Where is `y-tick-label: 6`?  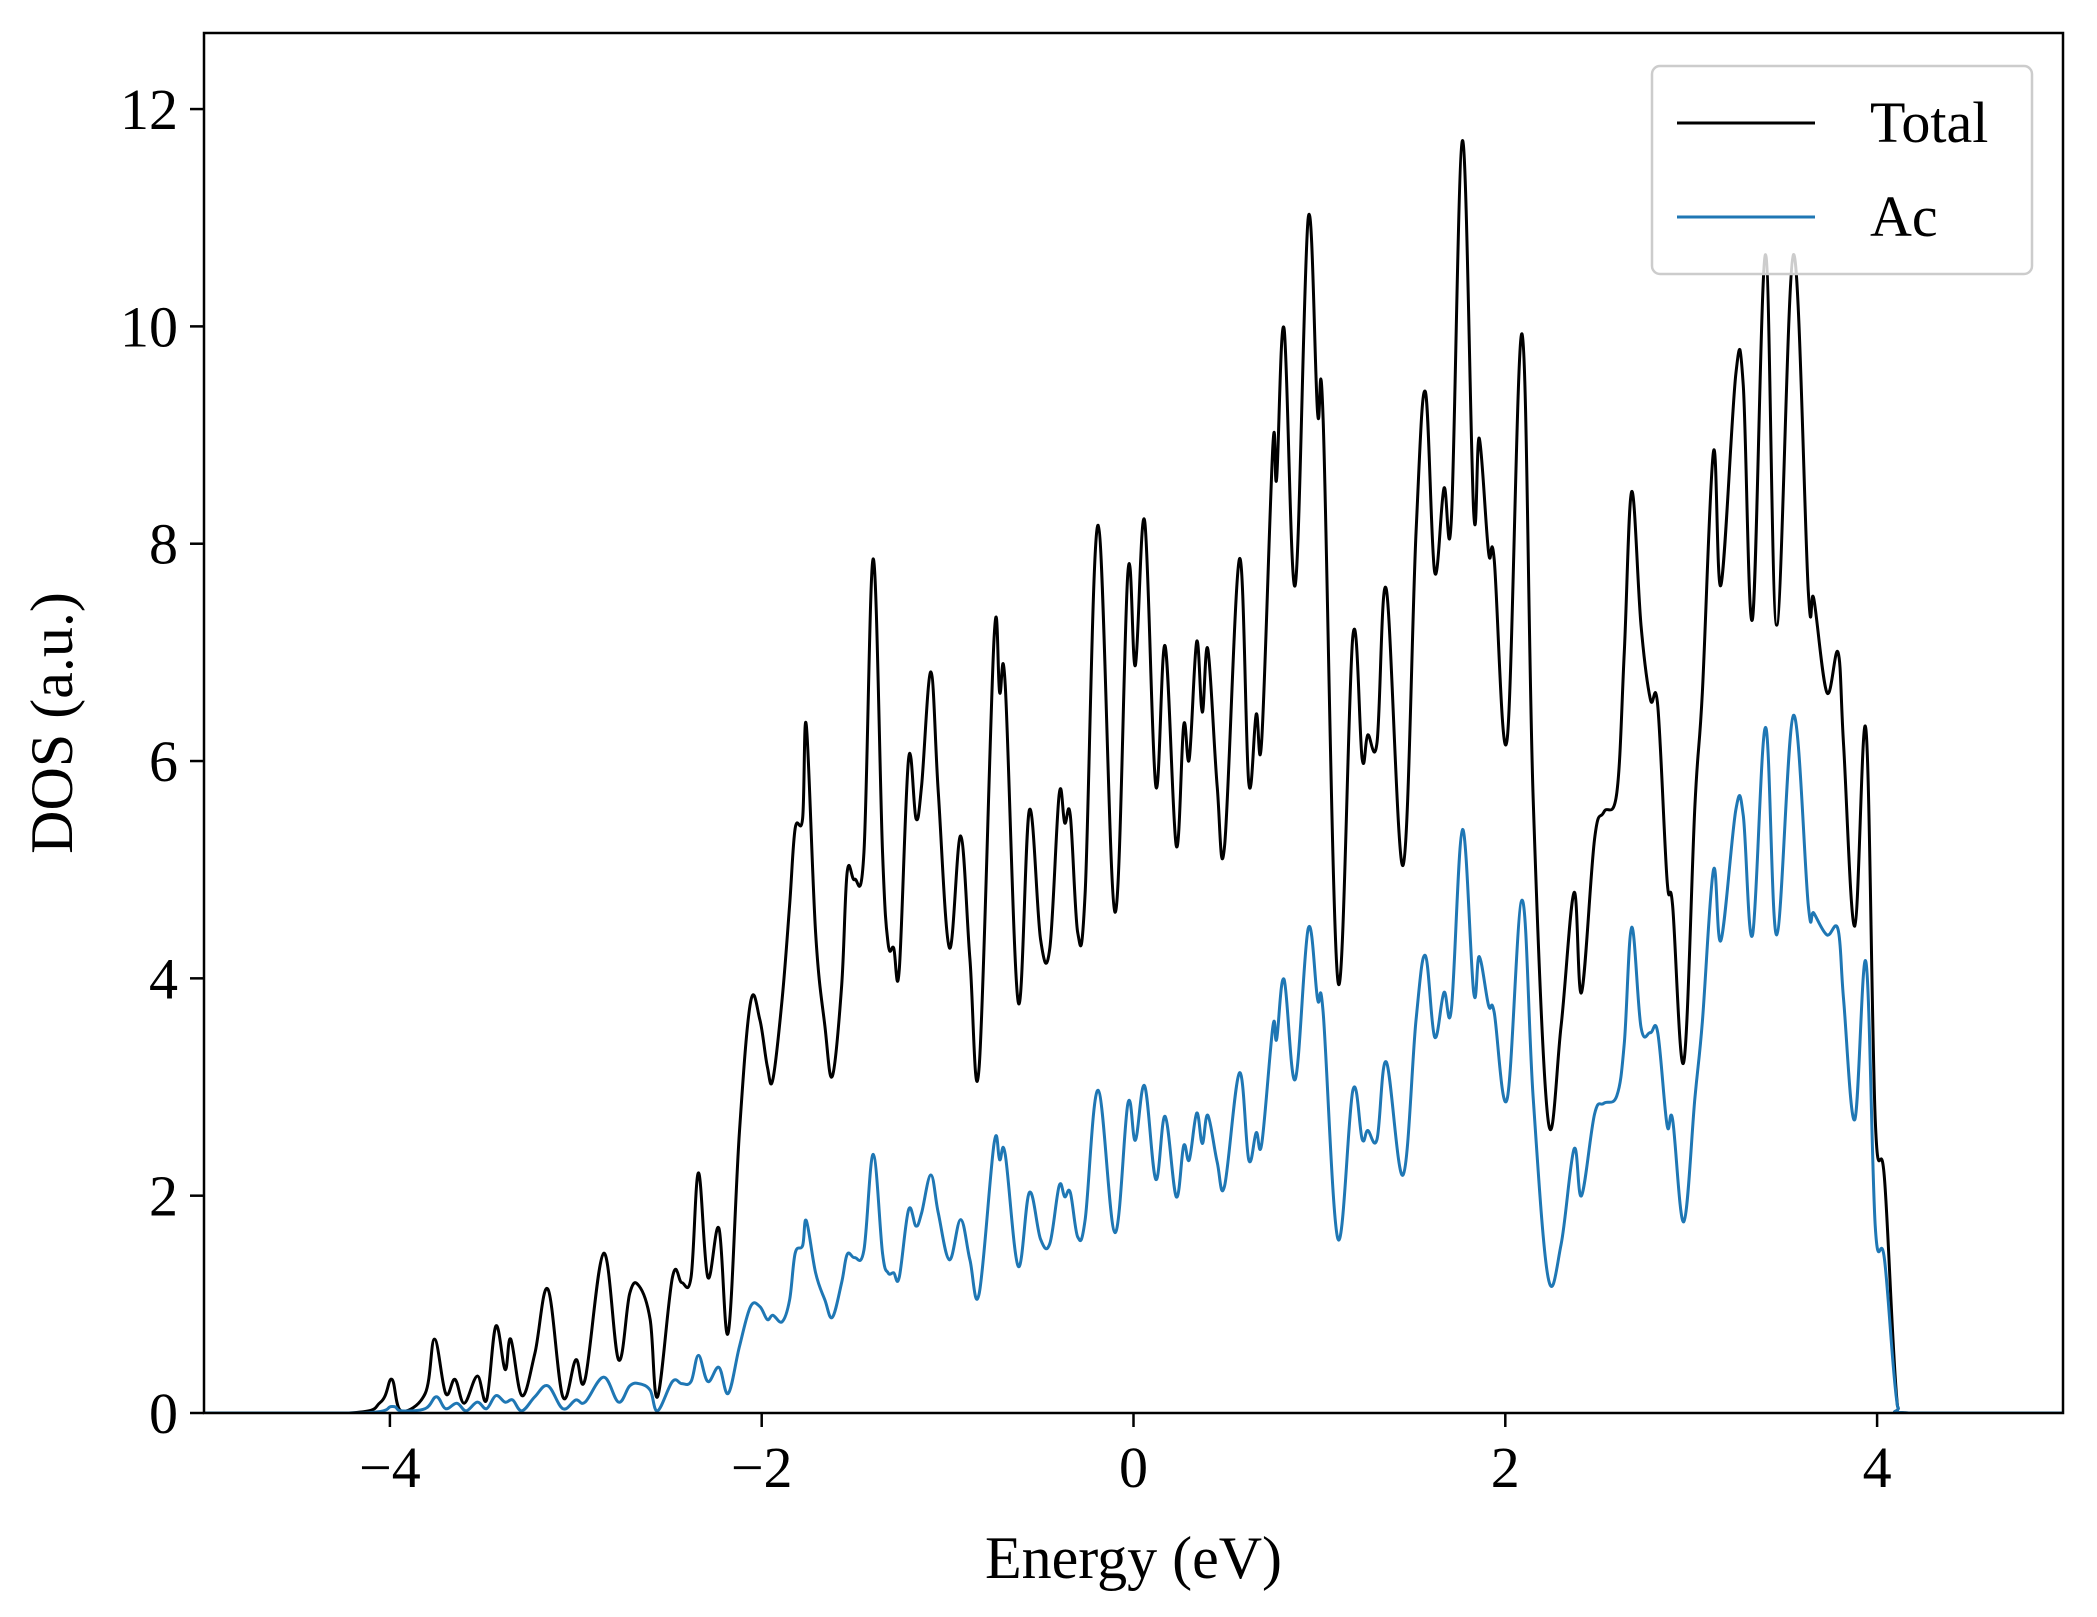
y-tick-label: 6 is located at coordinates (163, 761).